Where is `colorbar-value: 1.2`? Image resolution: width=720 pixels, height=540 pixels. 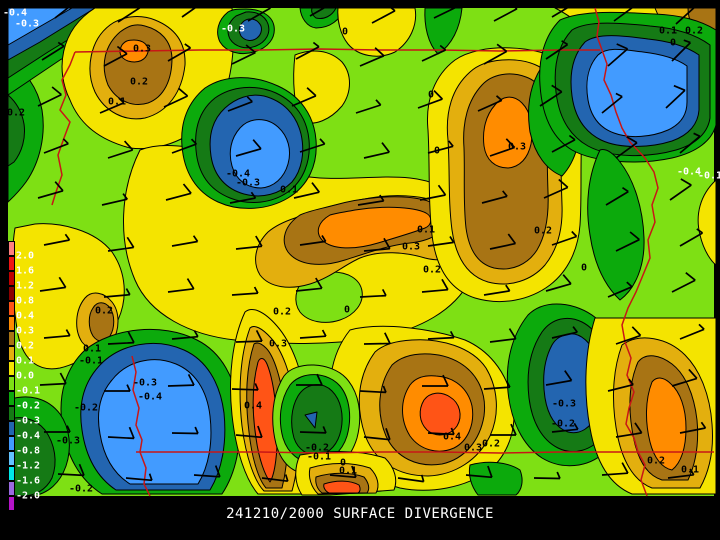 colorbar-value: 1.2 is located at coordinates (25, 286).